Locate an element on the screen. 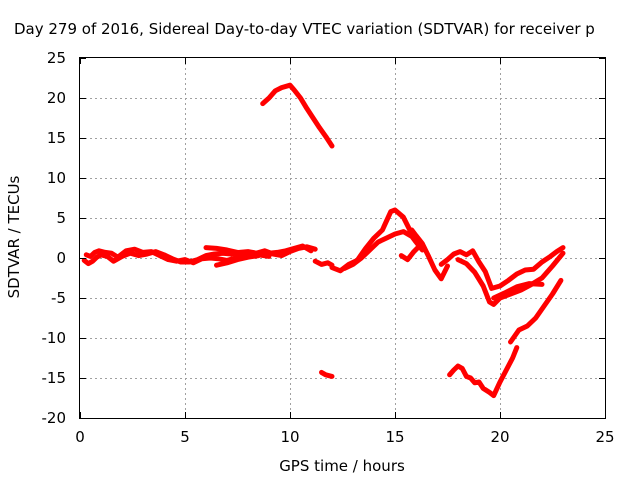  y-tick-label: -10 is located at coordinates (54, 338).